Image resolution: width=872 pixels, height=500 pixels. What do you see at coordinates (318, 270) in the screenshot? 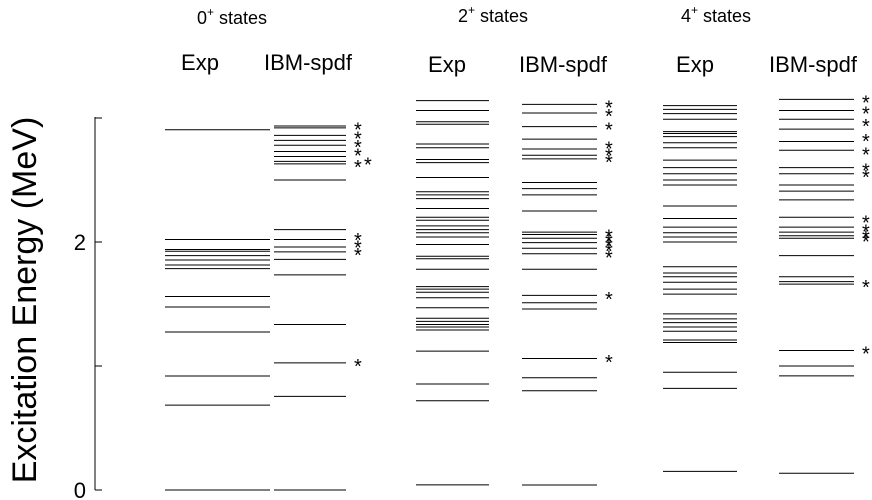
I see `level-column: IBM-spdf***** *****` at bounding box center [318, 270].